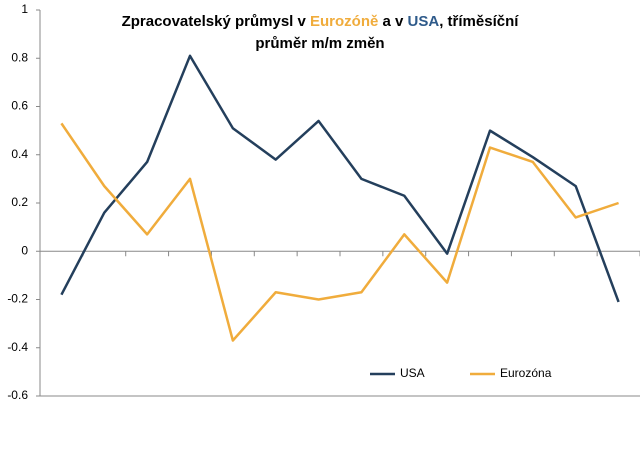  Describe the element at coordinates (24, 250) in the screenshot. I see `y-tick-label: 0` at that location.